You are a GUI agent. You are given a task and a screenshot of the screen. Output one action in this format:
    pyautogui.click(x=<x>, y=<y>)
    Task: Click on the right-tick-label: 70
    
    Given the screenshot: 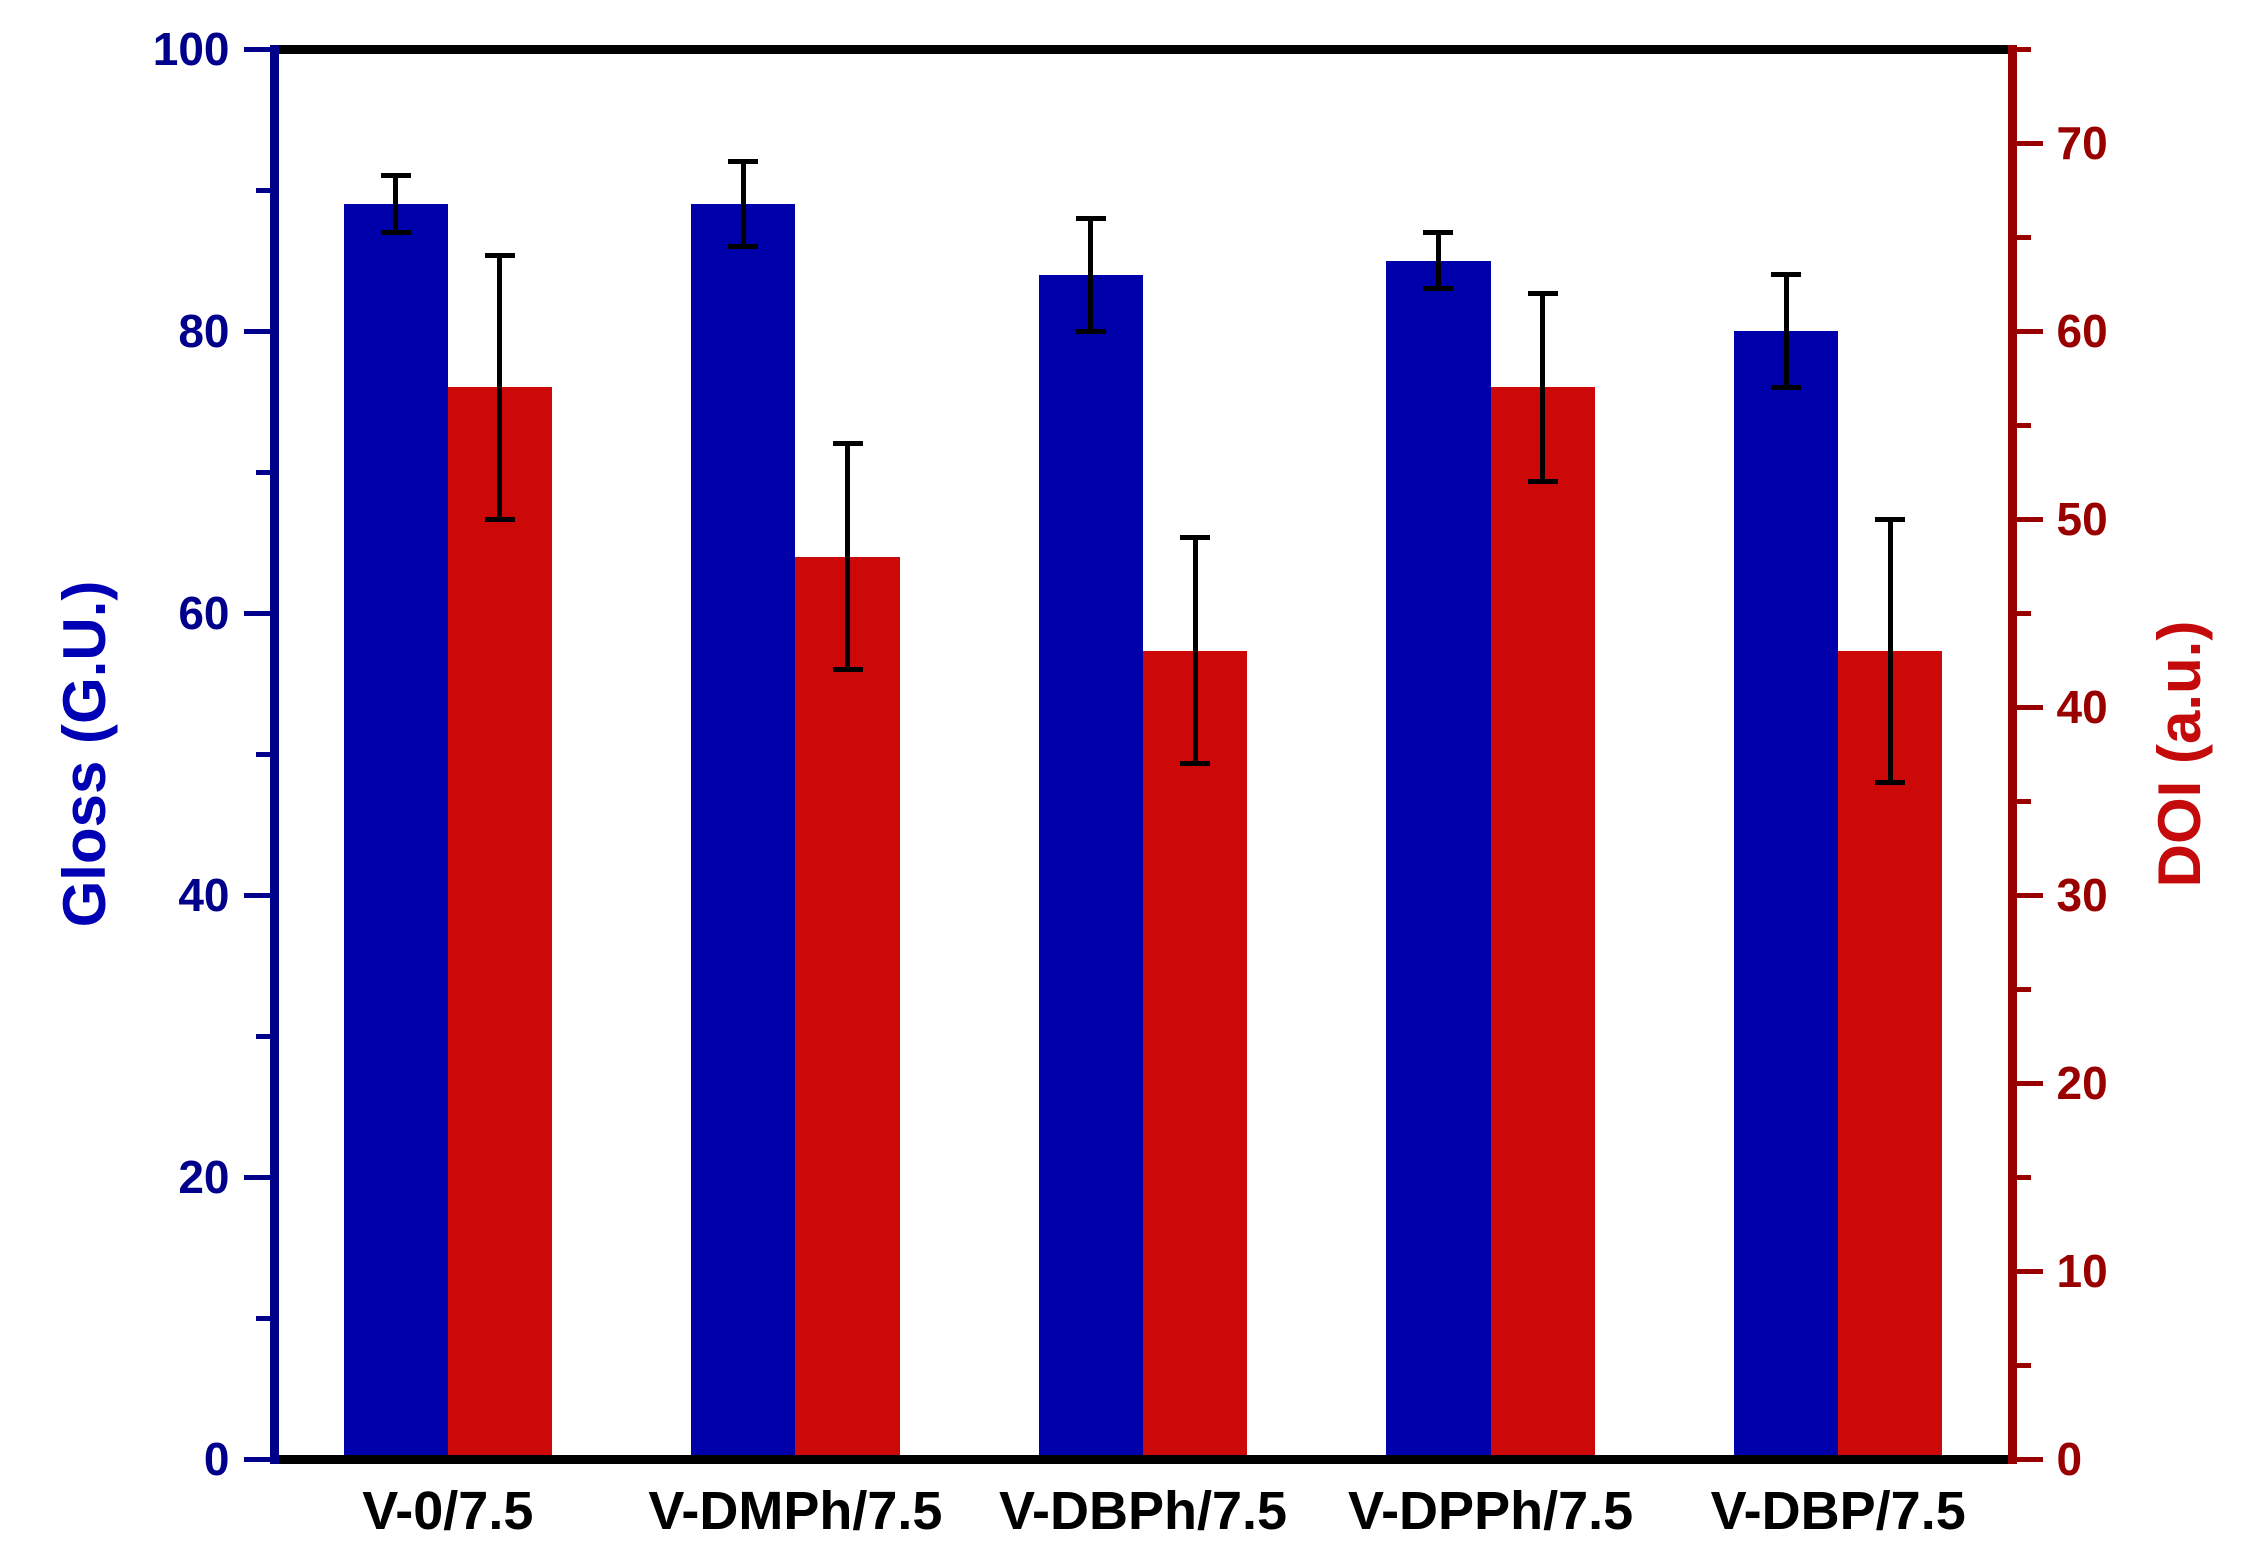 What is the action you would take?
    pyautogui.click(x=2082, y=143)
    